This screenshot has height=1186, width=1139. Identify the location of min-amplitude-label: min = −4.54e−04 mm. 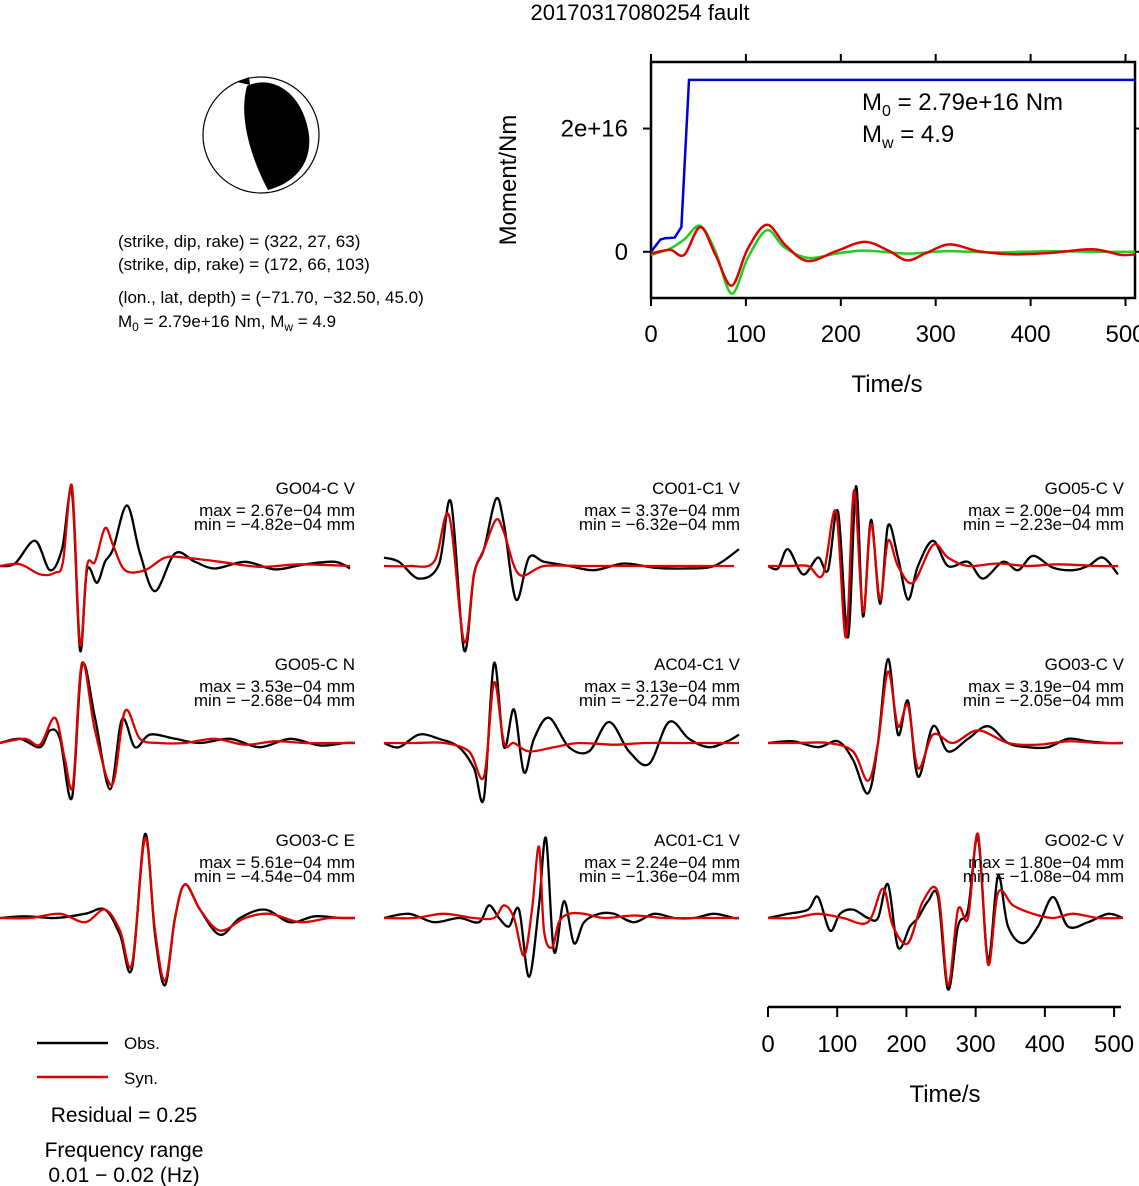
(274, 876).